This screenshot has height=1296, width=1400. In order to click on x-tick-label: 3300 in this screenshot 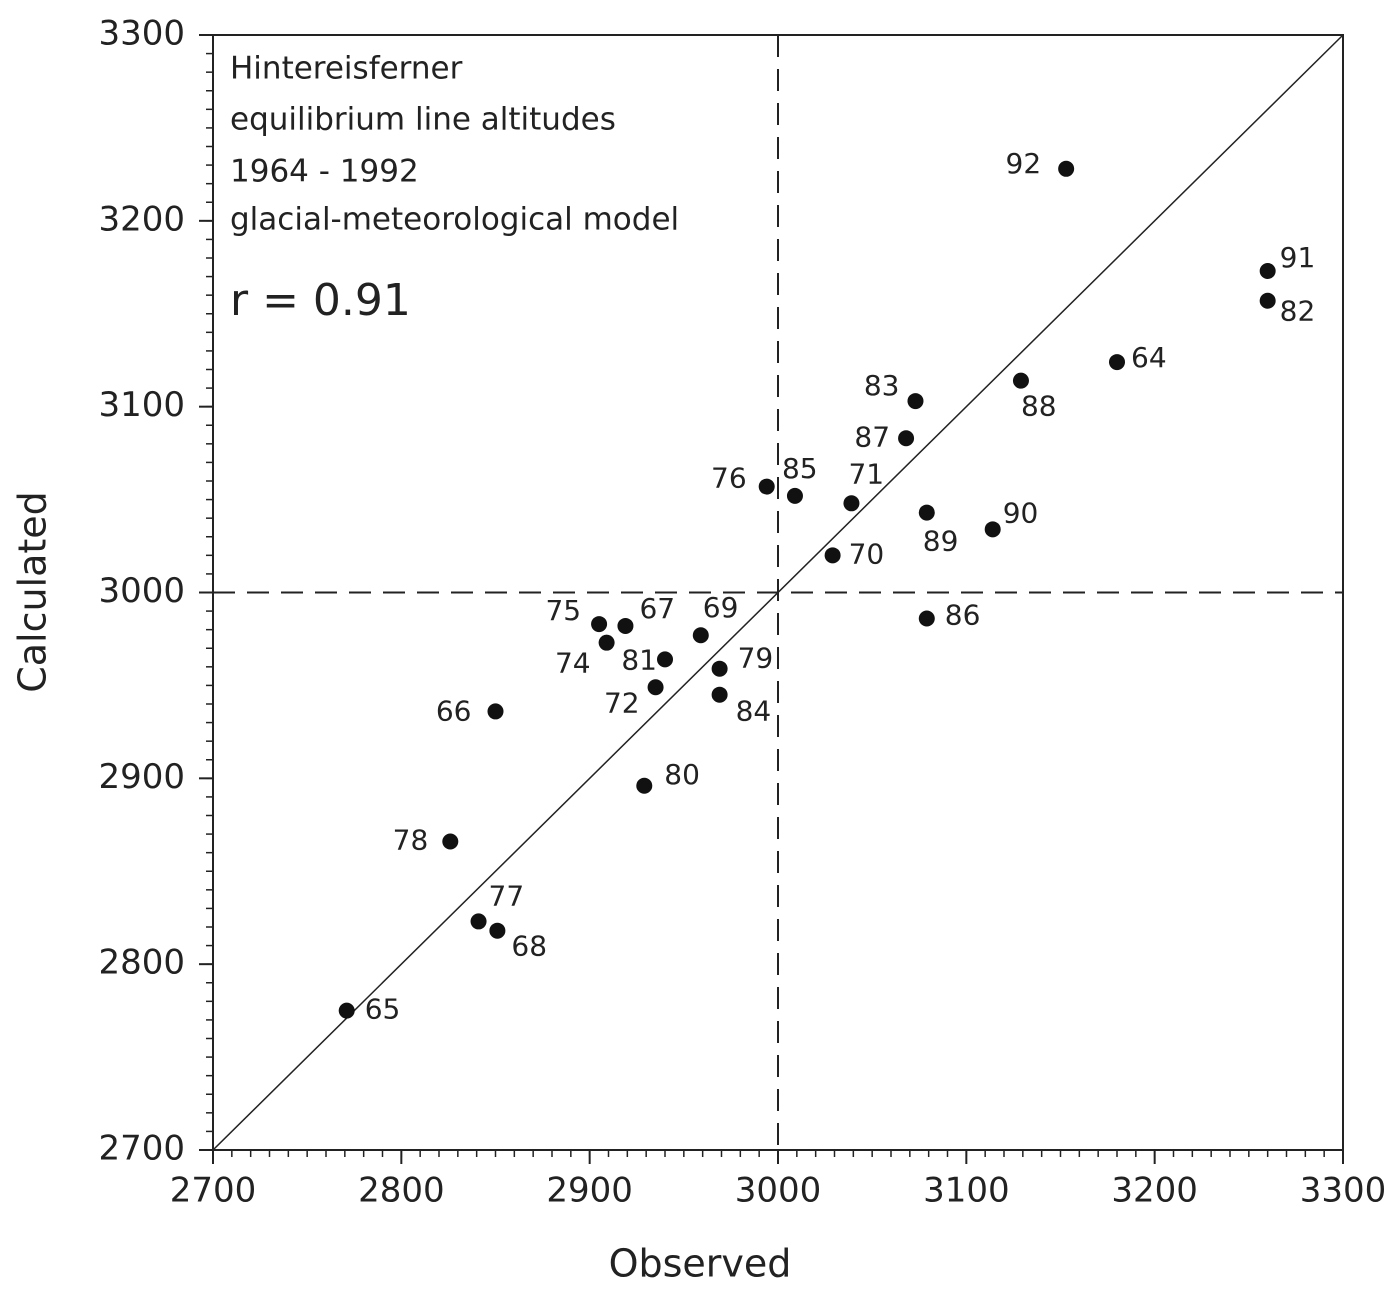, I will do `click(1343, 1191)`.